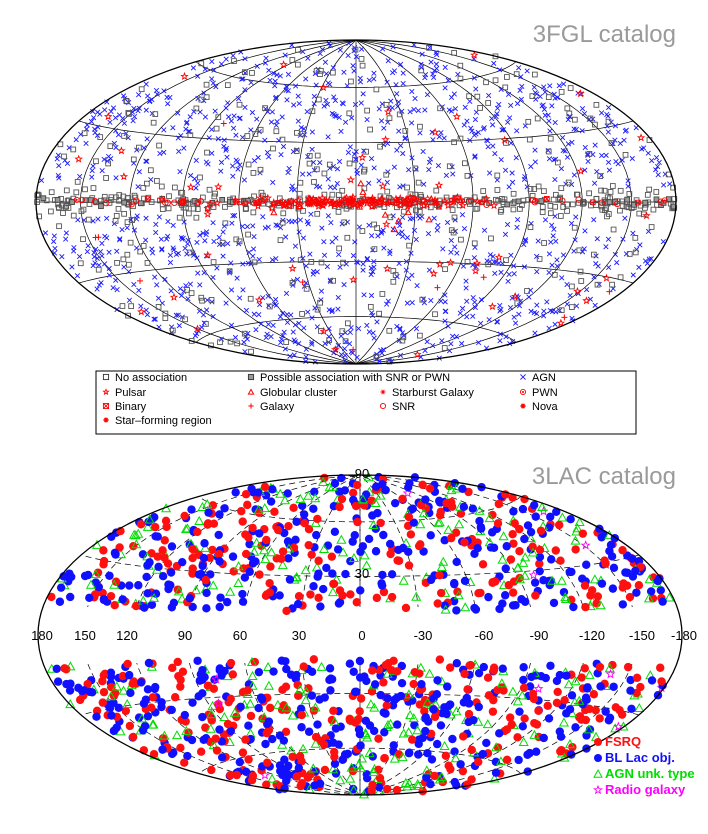  What do you see at coordinates (533, 574) in the screenshot?
I see `radio-galaxy-point` at bounding box center [533, 574].